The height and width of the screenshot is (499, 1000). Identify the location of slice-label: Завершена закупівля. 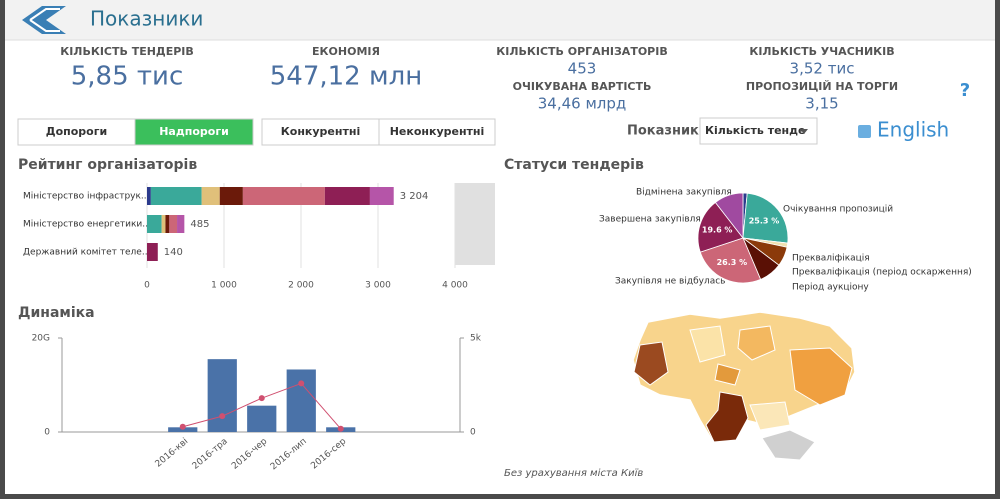
(650, 220).